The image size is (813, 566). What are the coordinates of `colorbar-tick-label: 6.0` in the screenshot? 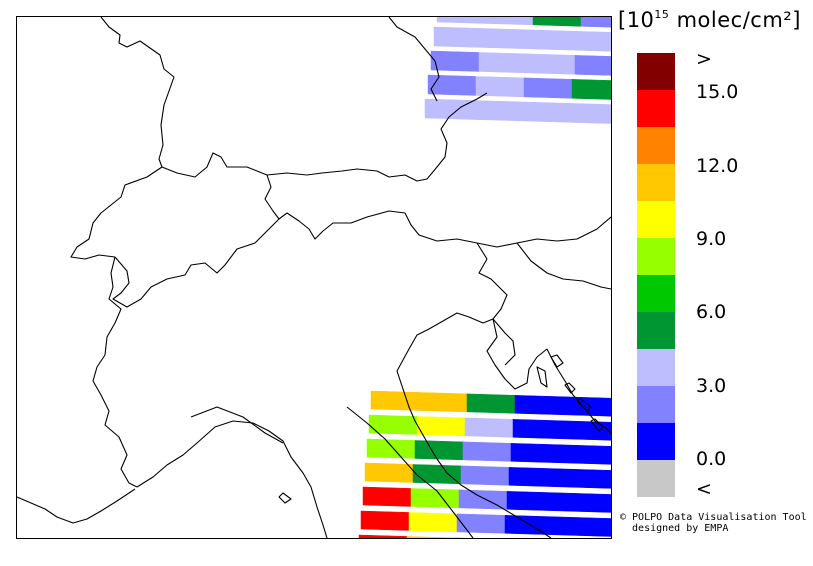 It's located at (711, 312).